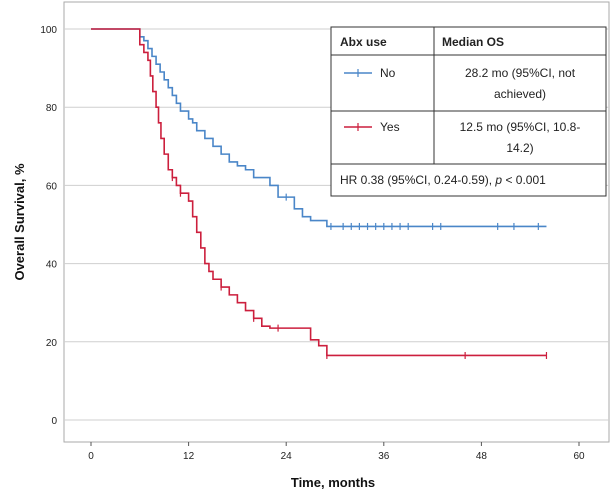  Describe the element at coordinates (520, 73) in the screenshot. I see `legend-median-no-line1: 28.2 mo (95%CI, not` at that location.